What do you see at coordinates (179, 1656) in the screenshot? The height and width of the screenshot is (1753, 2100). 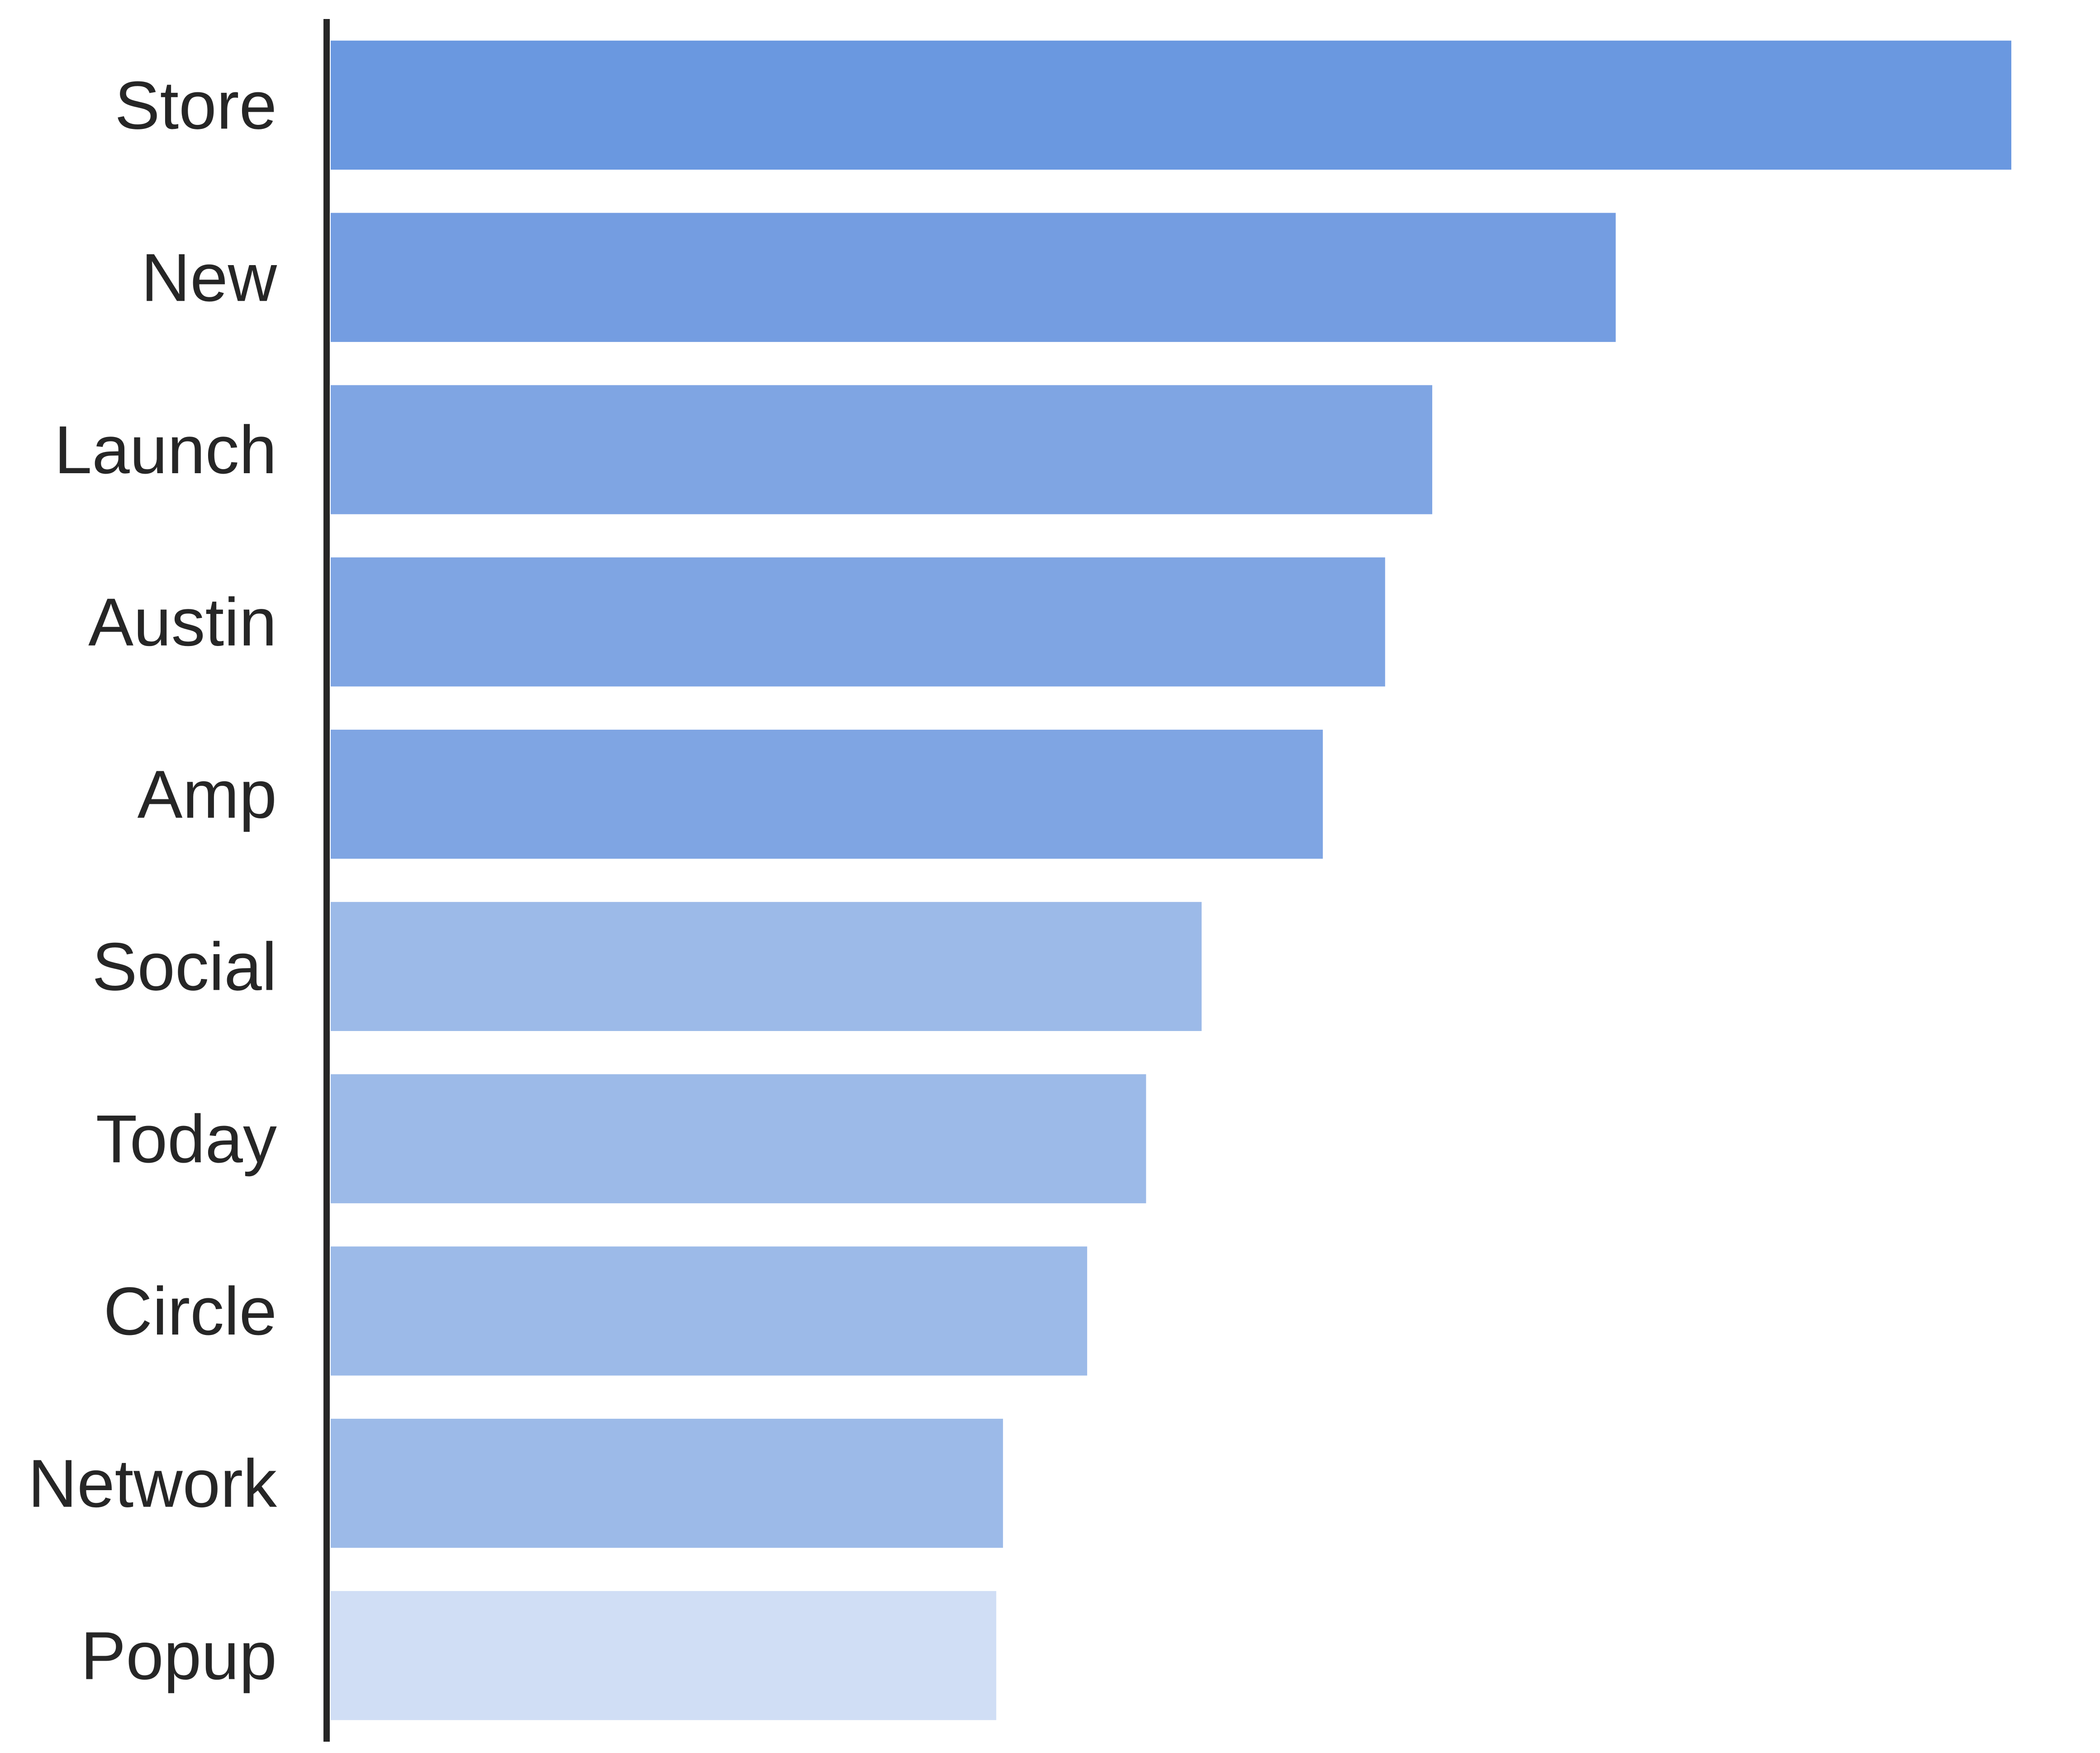 I see `category-label-popup: Popup` at bounding box center [179, 1656].